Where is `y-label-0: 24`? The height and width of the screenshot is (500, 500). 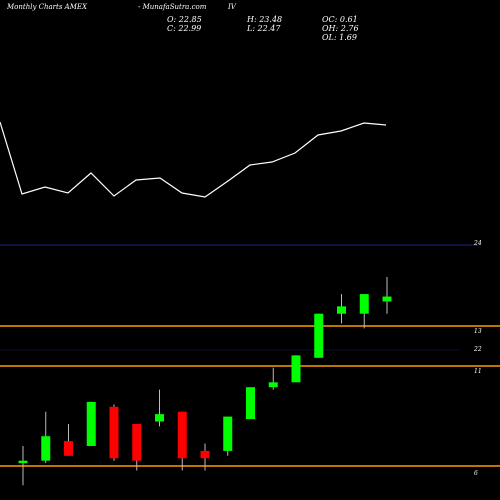
y-label-0: 24 is located at coordinates (477, 243).